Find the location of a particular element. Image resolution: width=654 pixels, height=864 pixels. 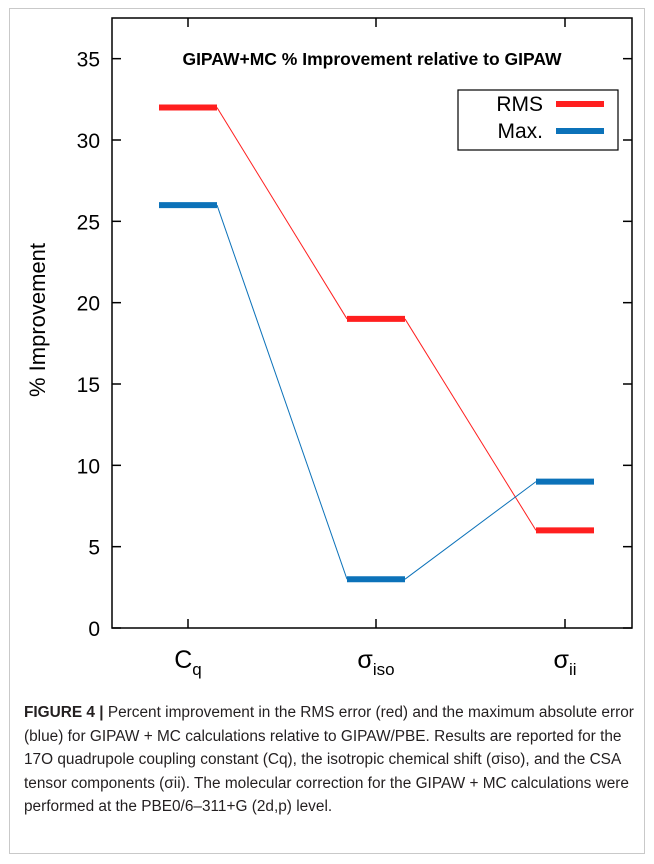

y-axis-title: % Improvement is located at coordinates (37, 320).